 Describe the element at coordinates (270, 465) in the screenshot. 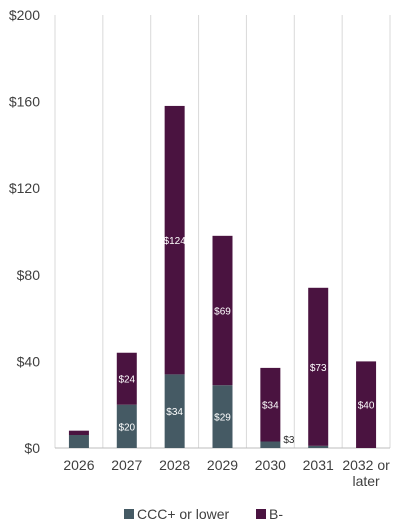

I see `x-tick-label: 2030` at that location.